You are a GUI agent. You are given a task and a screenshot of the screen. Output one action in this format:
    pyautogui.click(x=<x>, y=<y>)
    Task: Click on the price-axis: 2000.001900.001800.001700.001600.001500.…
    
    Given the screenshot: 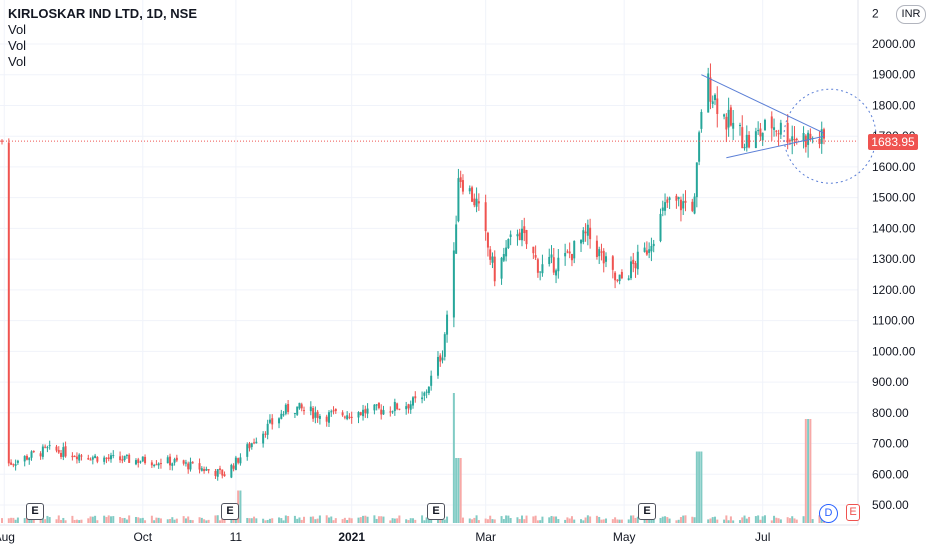 What is the action you would take?
    pyautogui.click(x=894, y=259)
    